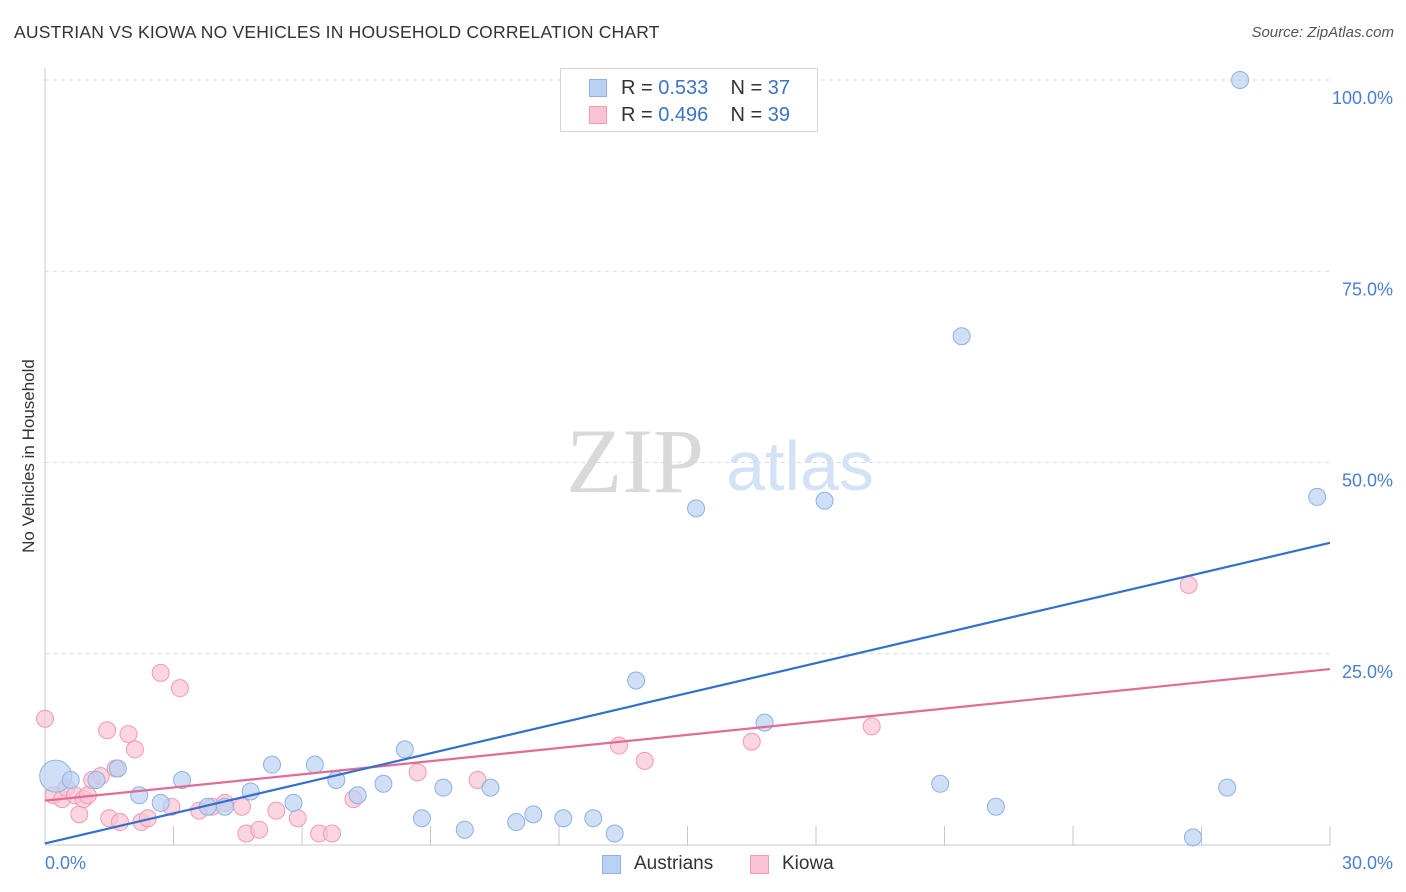  Describe the element at coordinates (683, 88) in the screenshot. I see `legend-r-value: 0.533` at that location.